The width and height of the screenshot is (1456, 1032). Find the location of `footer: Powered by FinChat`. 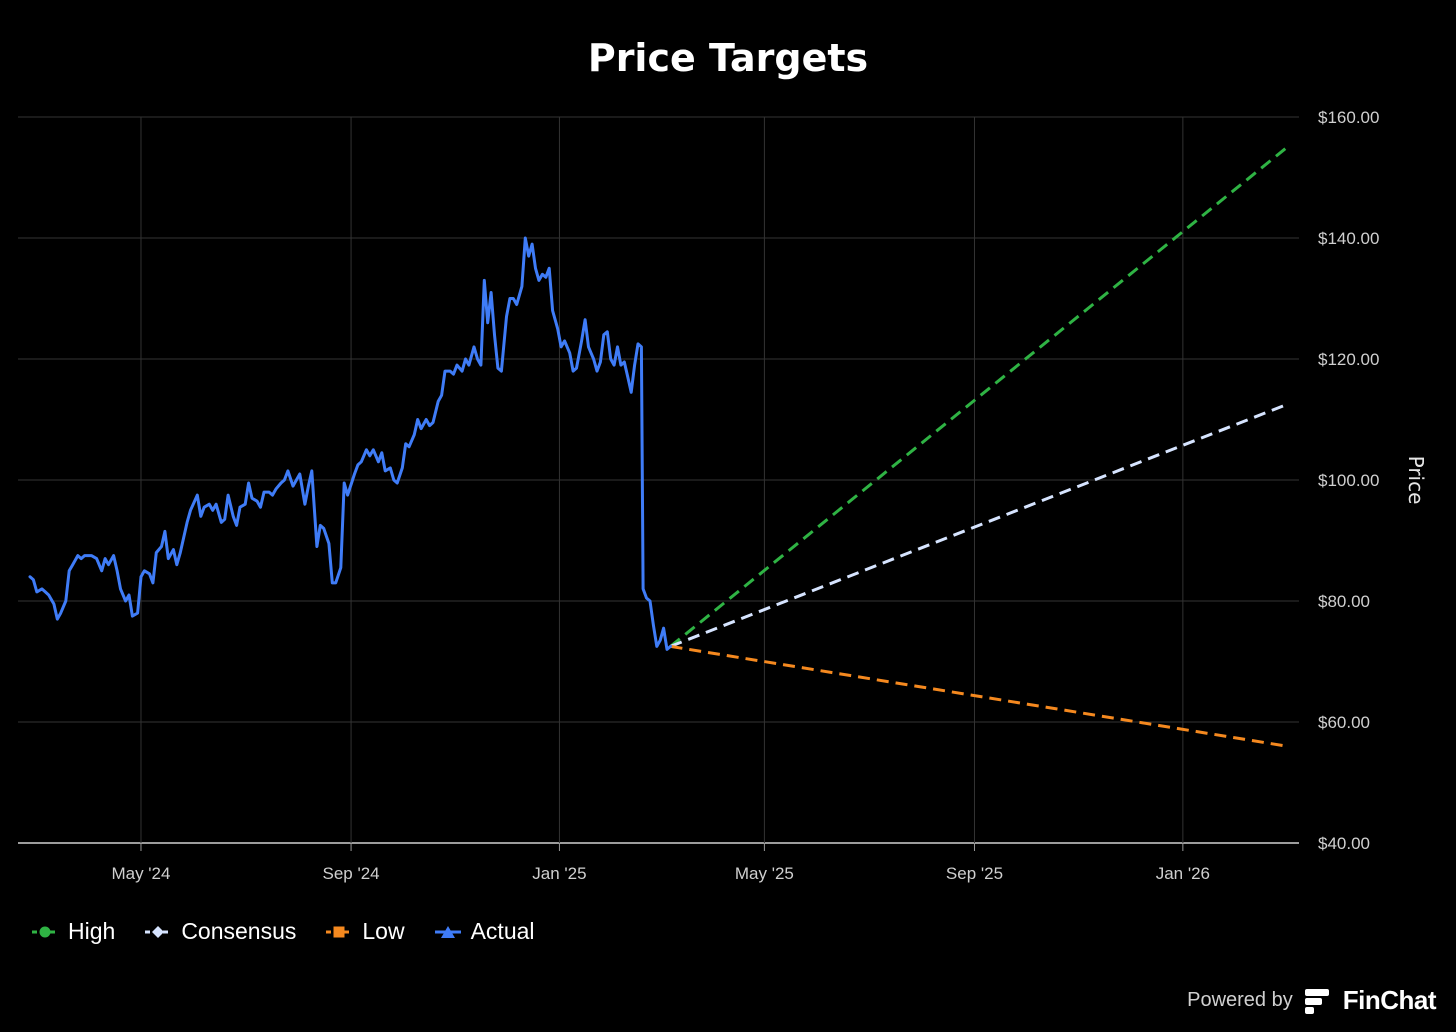

footer: Powered by FinChat is located at coordinates (1311, 1000).